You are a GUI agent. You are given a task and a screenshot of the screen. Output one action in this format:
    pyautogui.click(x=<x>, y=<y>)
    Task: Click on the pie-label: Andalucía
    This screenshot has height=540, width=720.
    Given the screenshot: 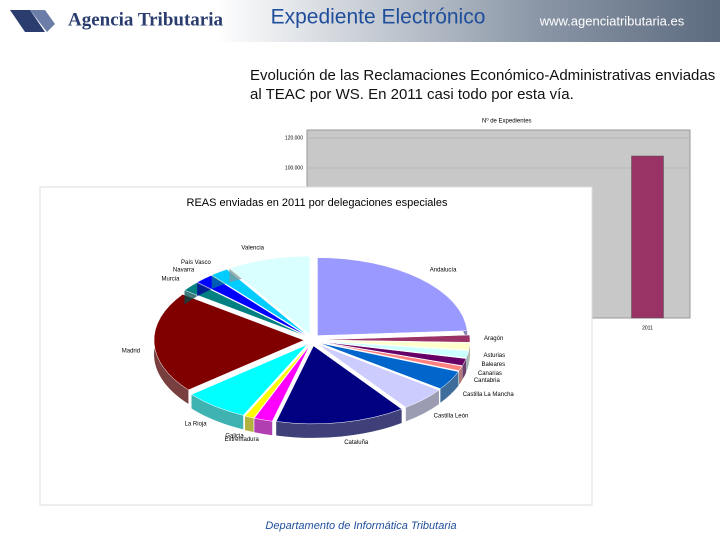 What is the action you would take?
    pyautogui.click(x=443, y=271)
    